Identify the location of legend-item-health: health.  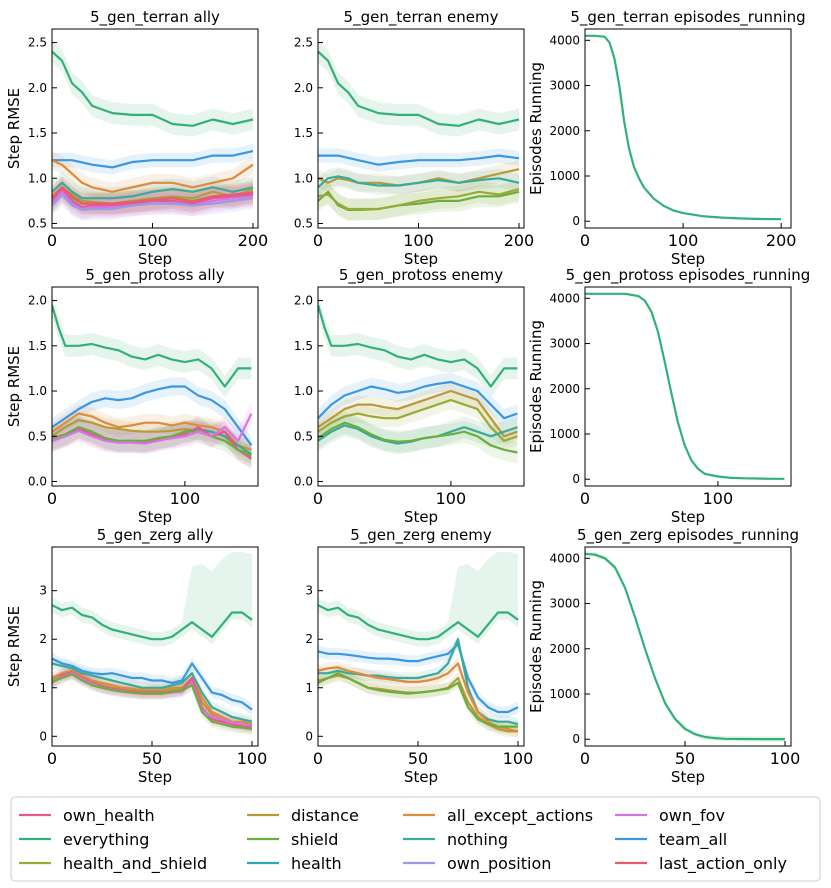
(294, 863).